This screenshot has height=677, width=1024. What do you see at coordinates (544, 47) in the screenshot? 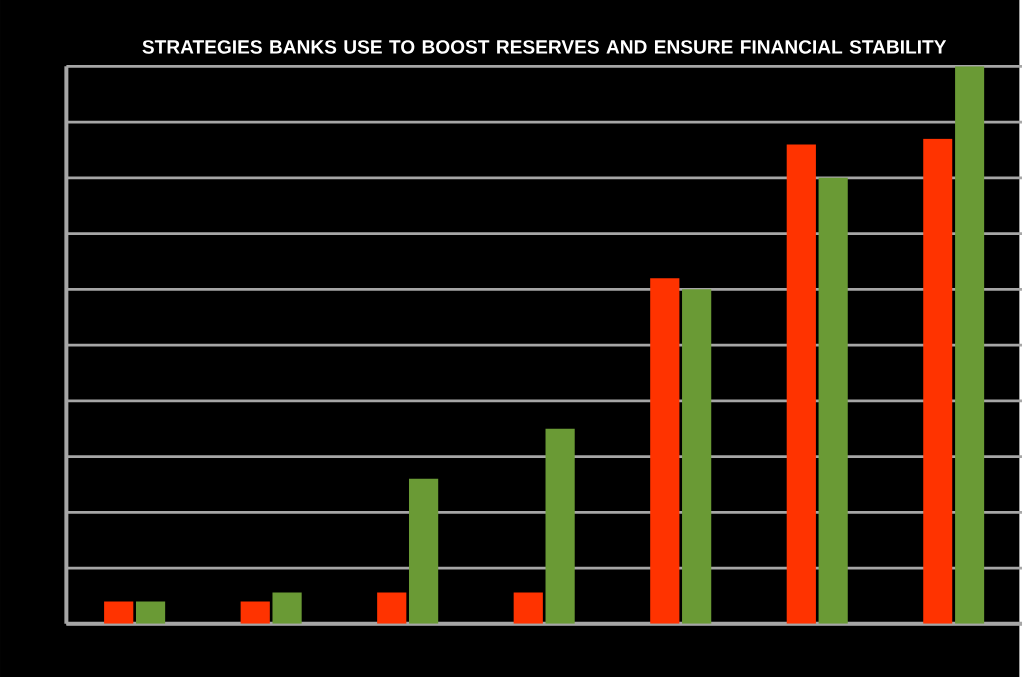
I see `chart-title: STRATEGIES BANKS USE TO BOOST RESERVES AND ENSURE FINANCIAL STABILITY` at bounding box center [544, 47].